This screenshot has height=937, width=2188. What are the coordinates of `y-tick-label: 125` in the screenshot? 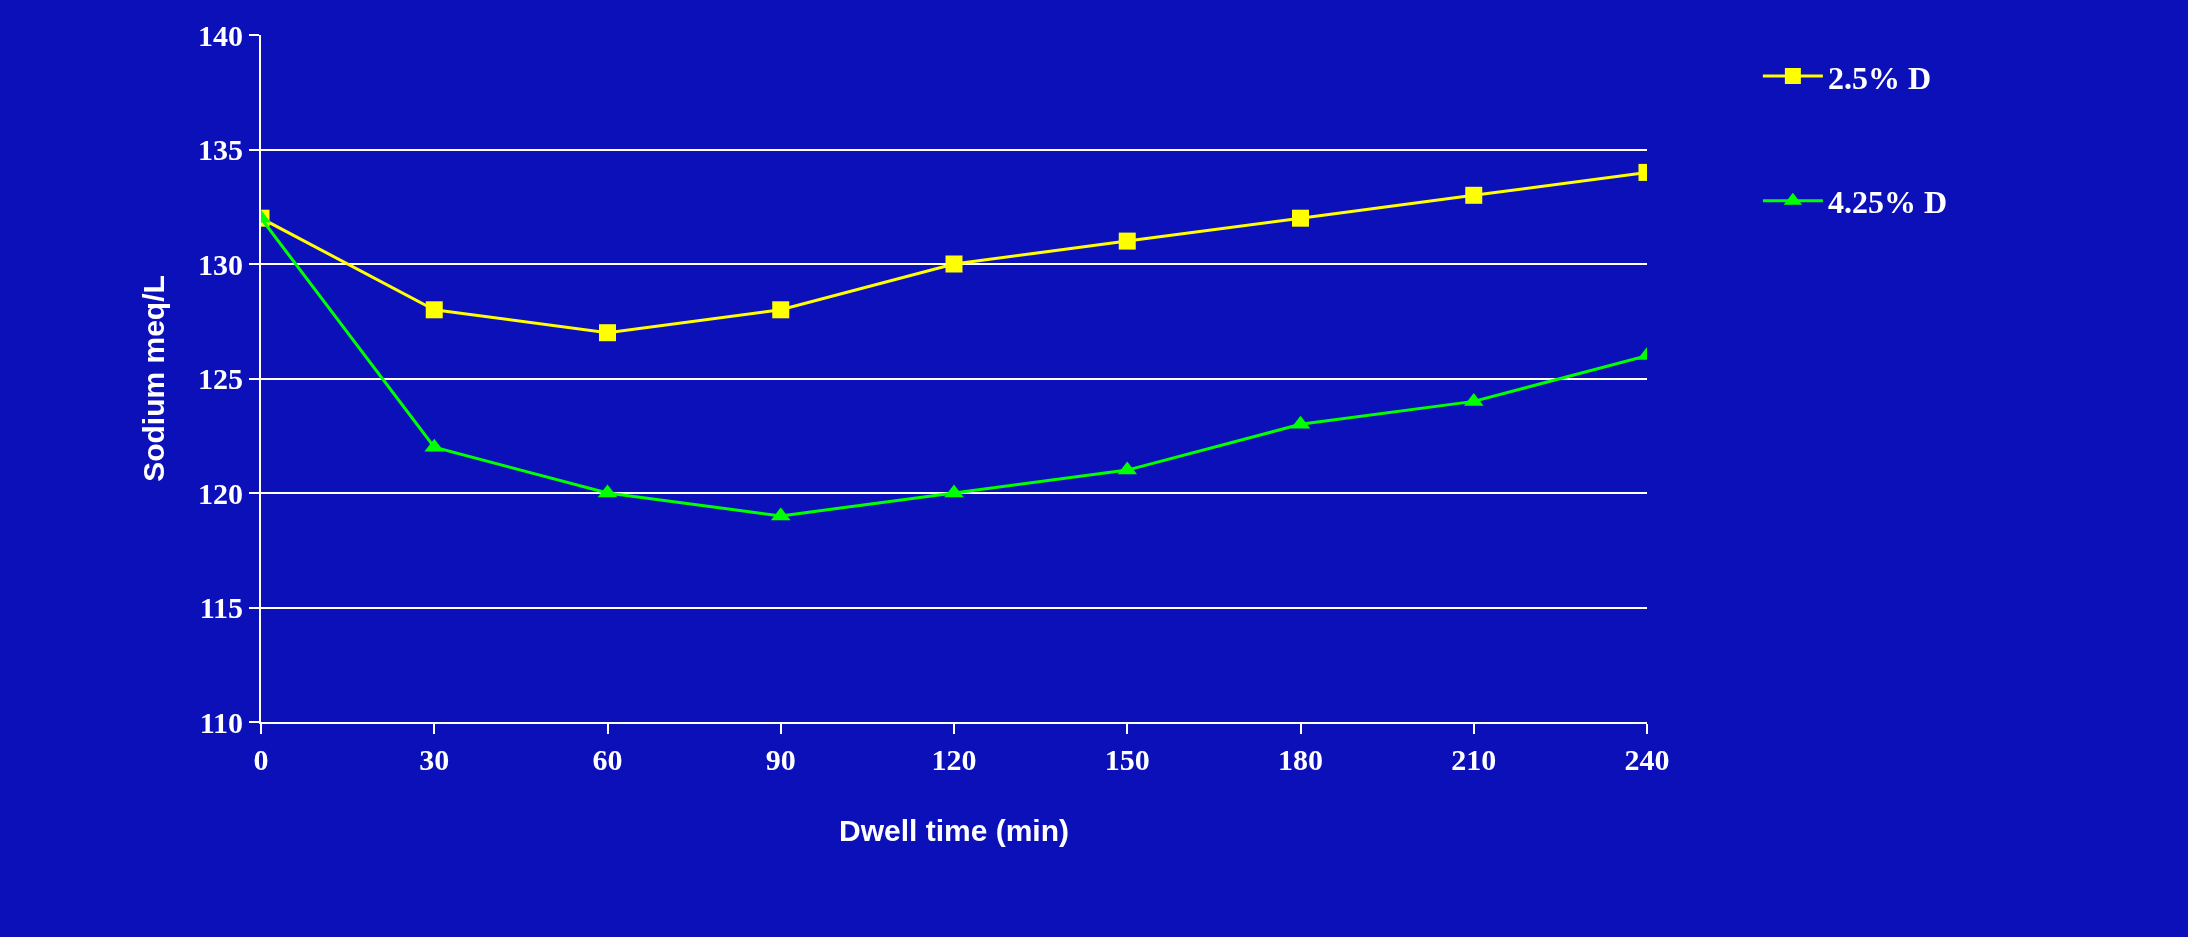 It's located at (220, 378).